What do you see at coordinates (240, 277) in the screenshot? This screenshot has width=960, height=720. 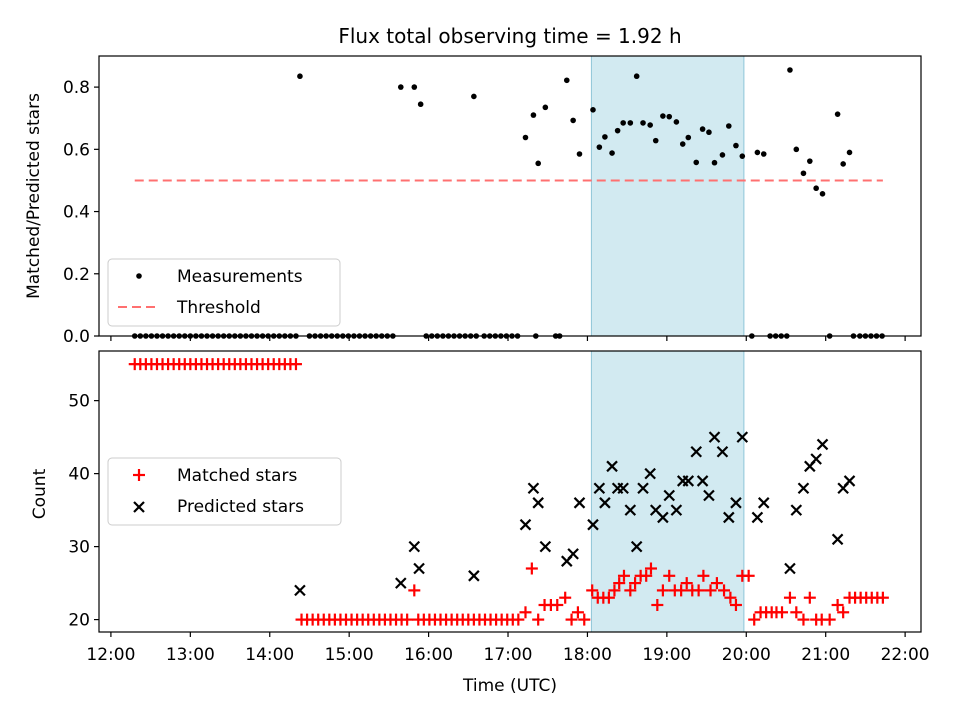 I see `legend-measurements-label: Measurements` at bounding box center [240, 277].